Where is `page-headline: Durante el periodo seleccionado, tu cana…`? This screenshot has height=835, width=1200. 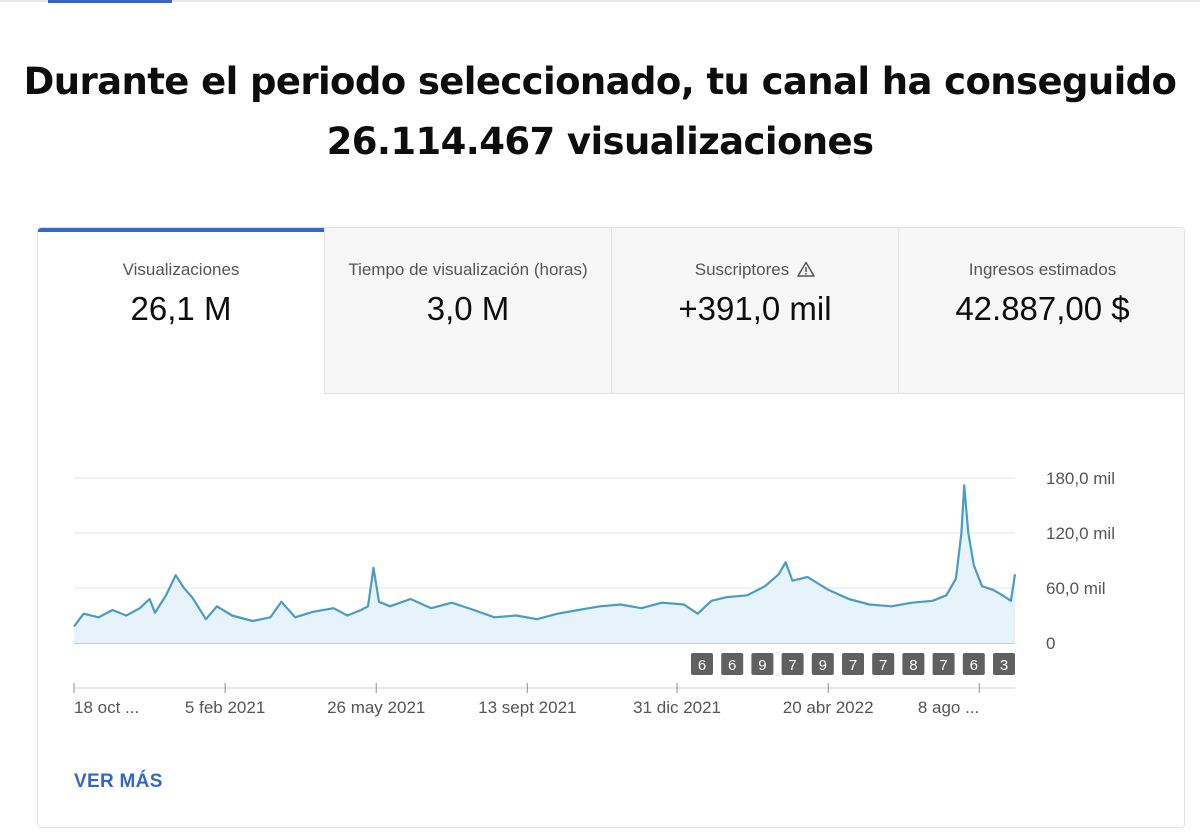 page-headline: Durante el periodo seleccionado, tu cana… is located at coordinates (600, 112).